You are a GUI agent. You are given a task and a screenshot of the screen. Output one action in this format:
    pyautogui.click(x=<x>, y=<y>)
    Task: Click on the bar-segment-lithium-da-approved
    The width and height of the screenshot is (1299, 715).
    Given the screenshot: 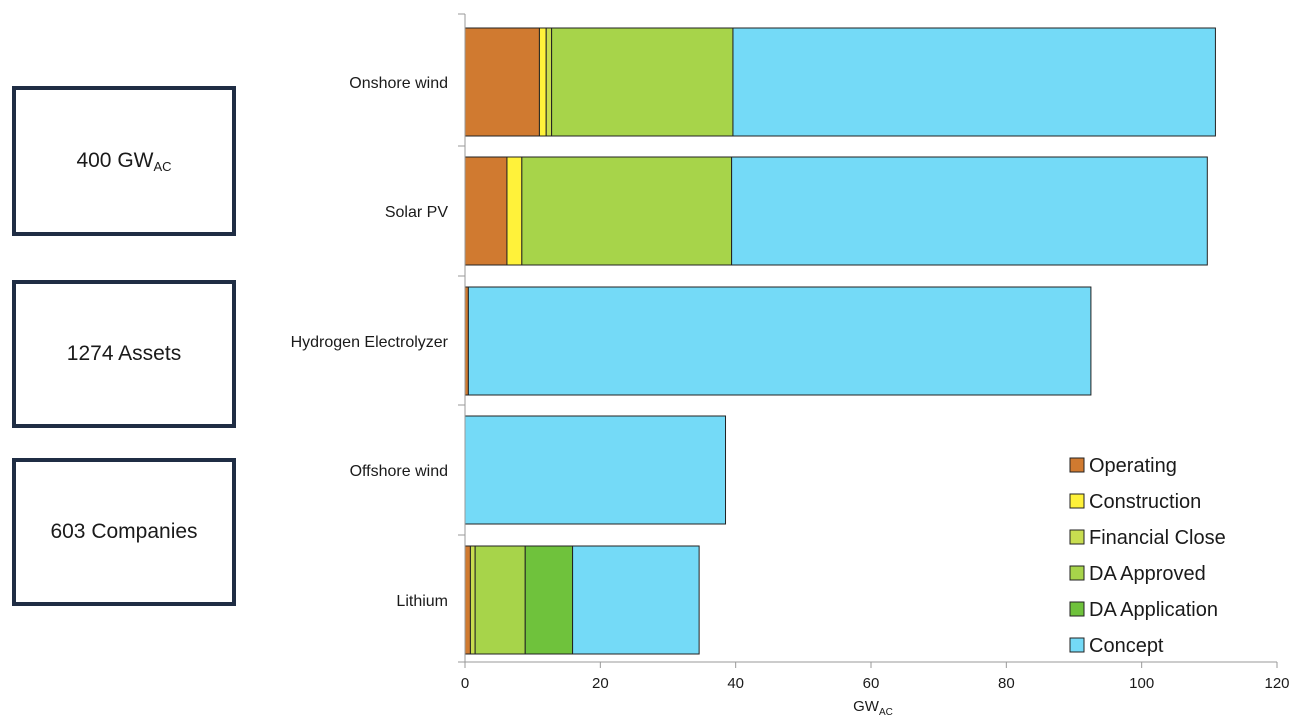 What is the action you would take?
    pyautogui.click(x=500, y=600)
    